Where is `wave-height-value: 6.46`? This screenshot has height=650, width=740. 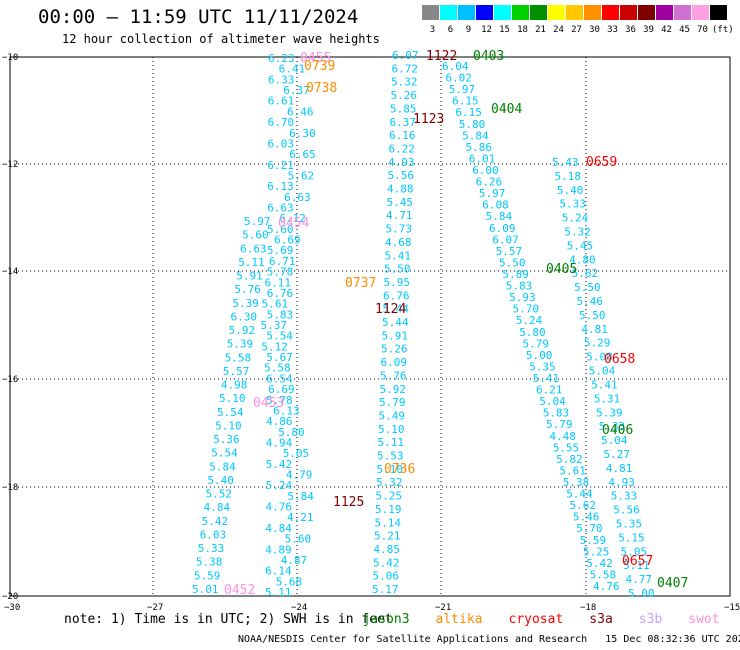 wave-height-value: 6.46 is located at coordinates (300, 111).